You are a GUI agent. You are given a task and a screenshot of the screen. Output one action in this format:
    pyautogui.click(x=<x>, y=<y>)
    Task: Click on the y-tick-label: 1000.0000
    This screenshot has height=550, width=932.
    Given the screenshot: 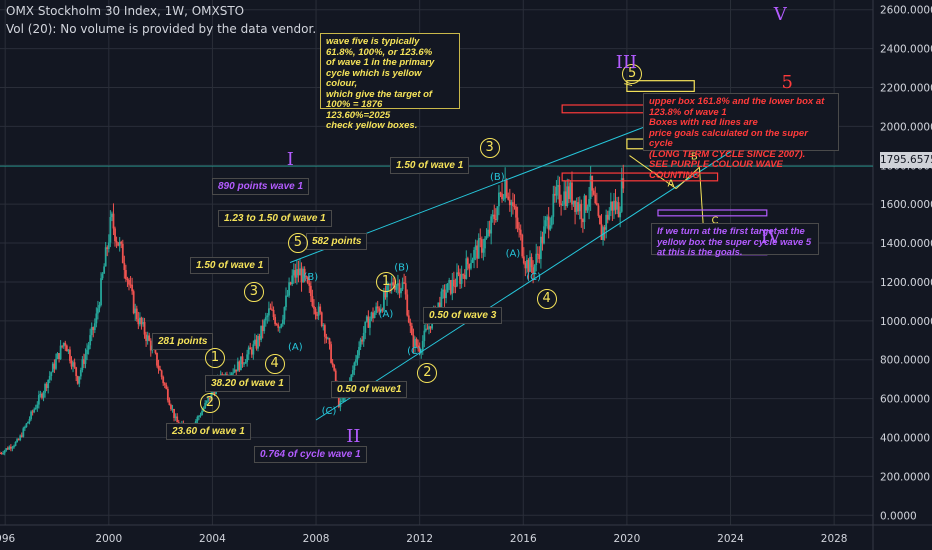 What is the action you would take?
    pyautogui.click(x=906, y=322)
    